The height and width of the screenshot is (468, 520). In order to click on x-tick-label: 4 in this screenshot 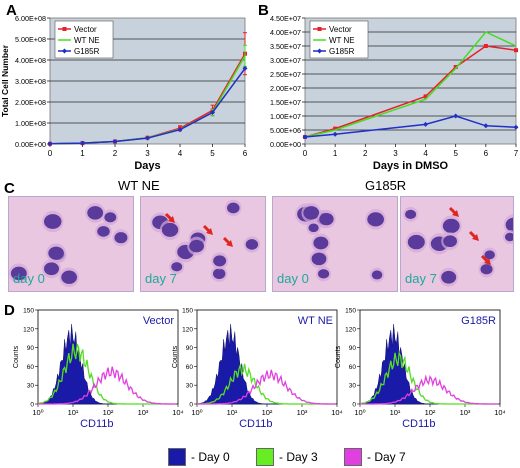, I will do `click(180, 153)`.